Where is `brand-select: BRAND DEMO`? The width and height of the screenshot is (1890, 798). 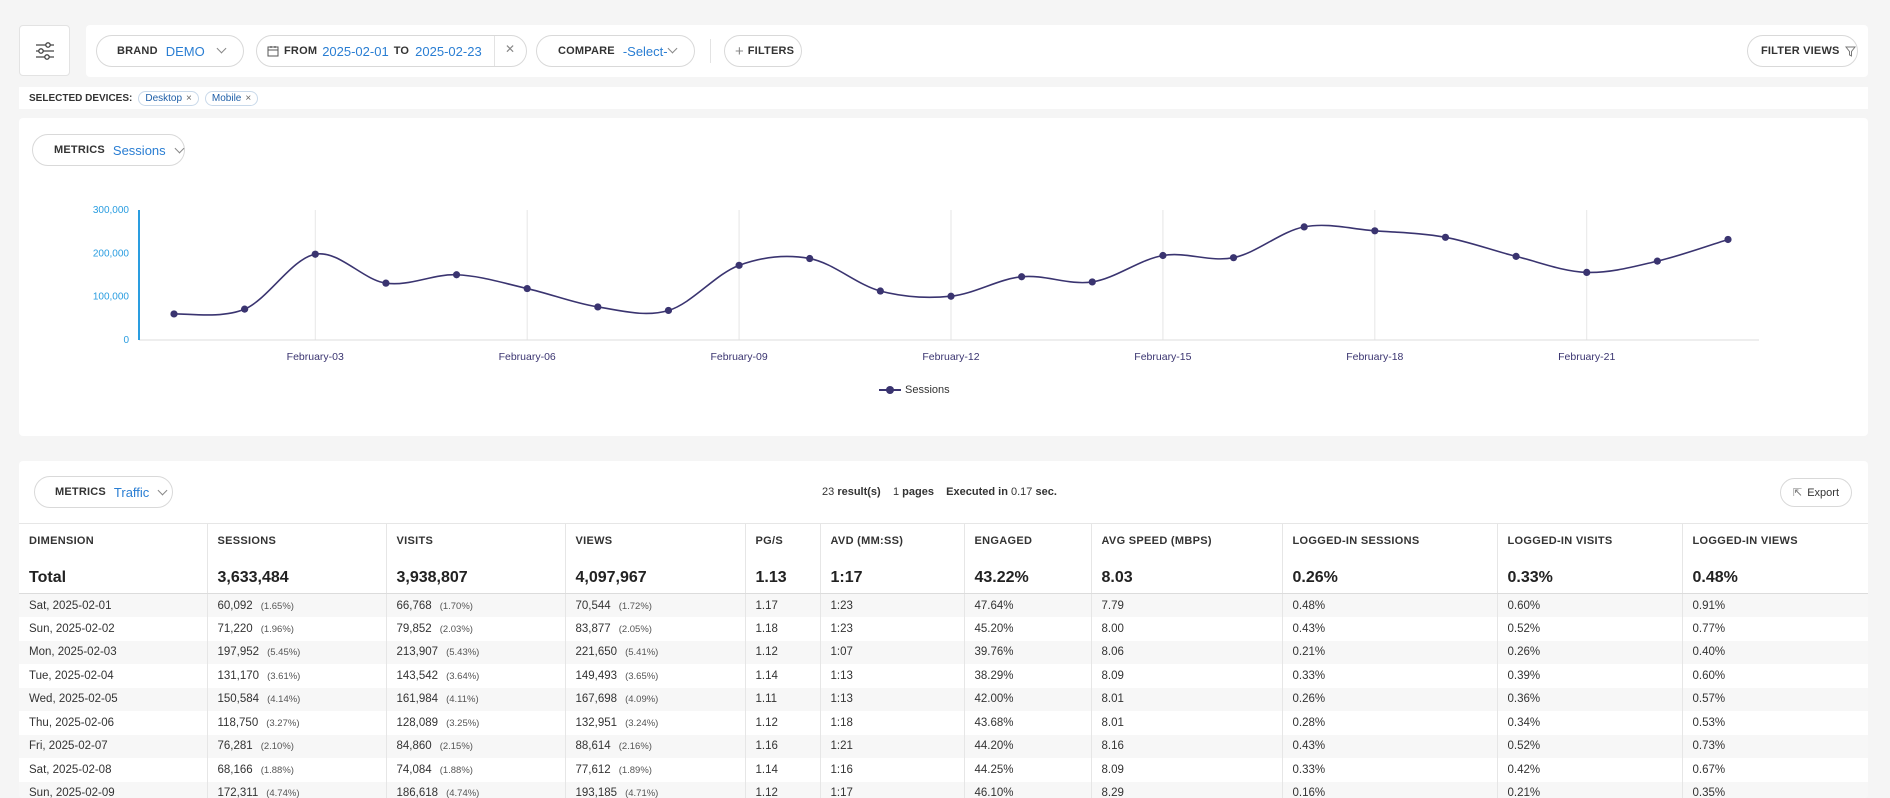
brand-select: BRAND DEMO is located at coordinates (170, 51).